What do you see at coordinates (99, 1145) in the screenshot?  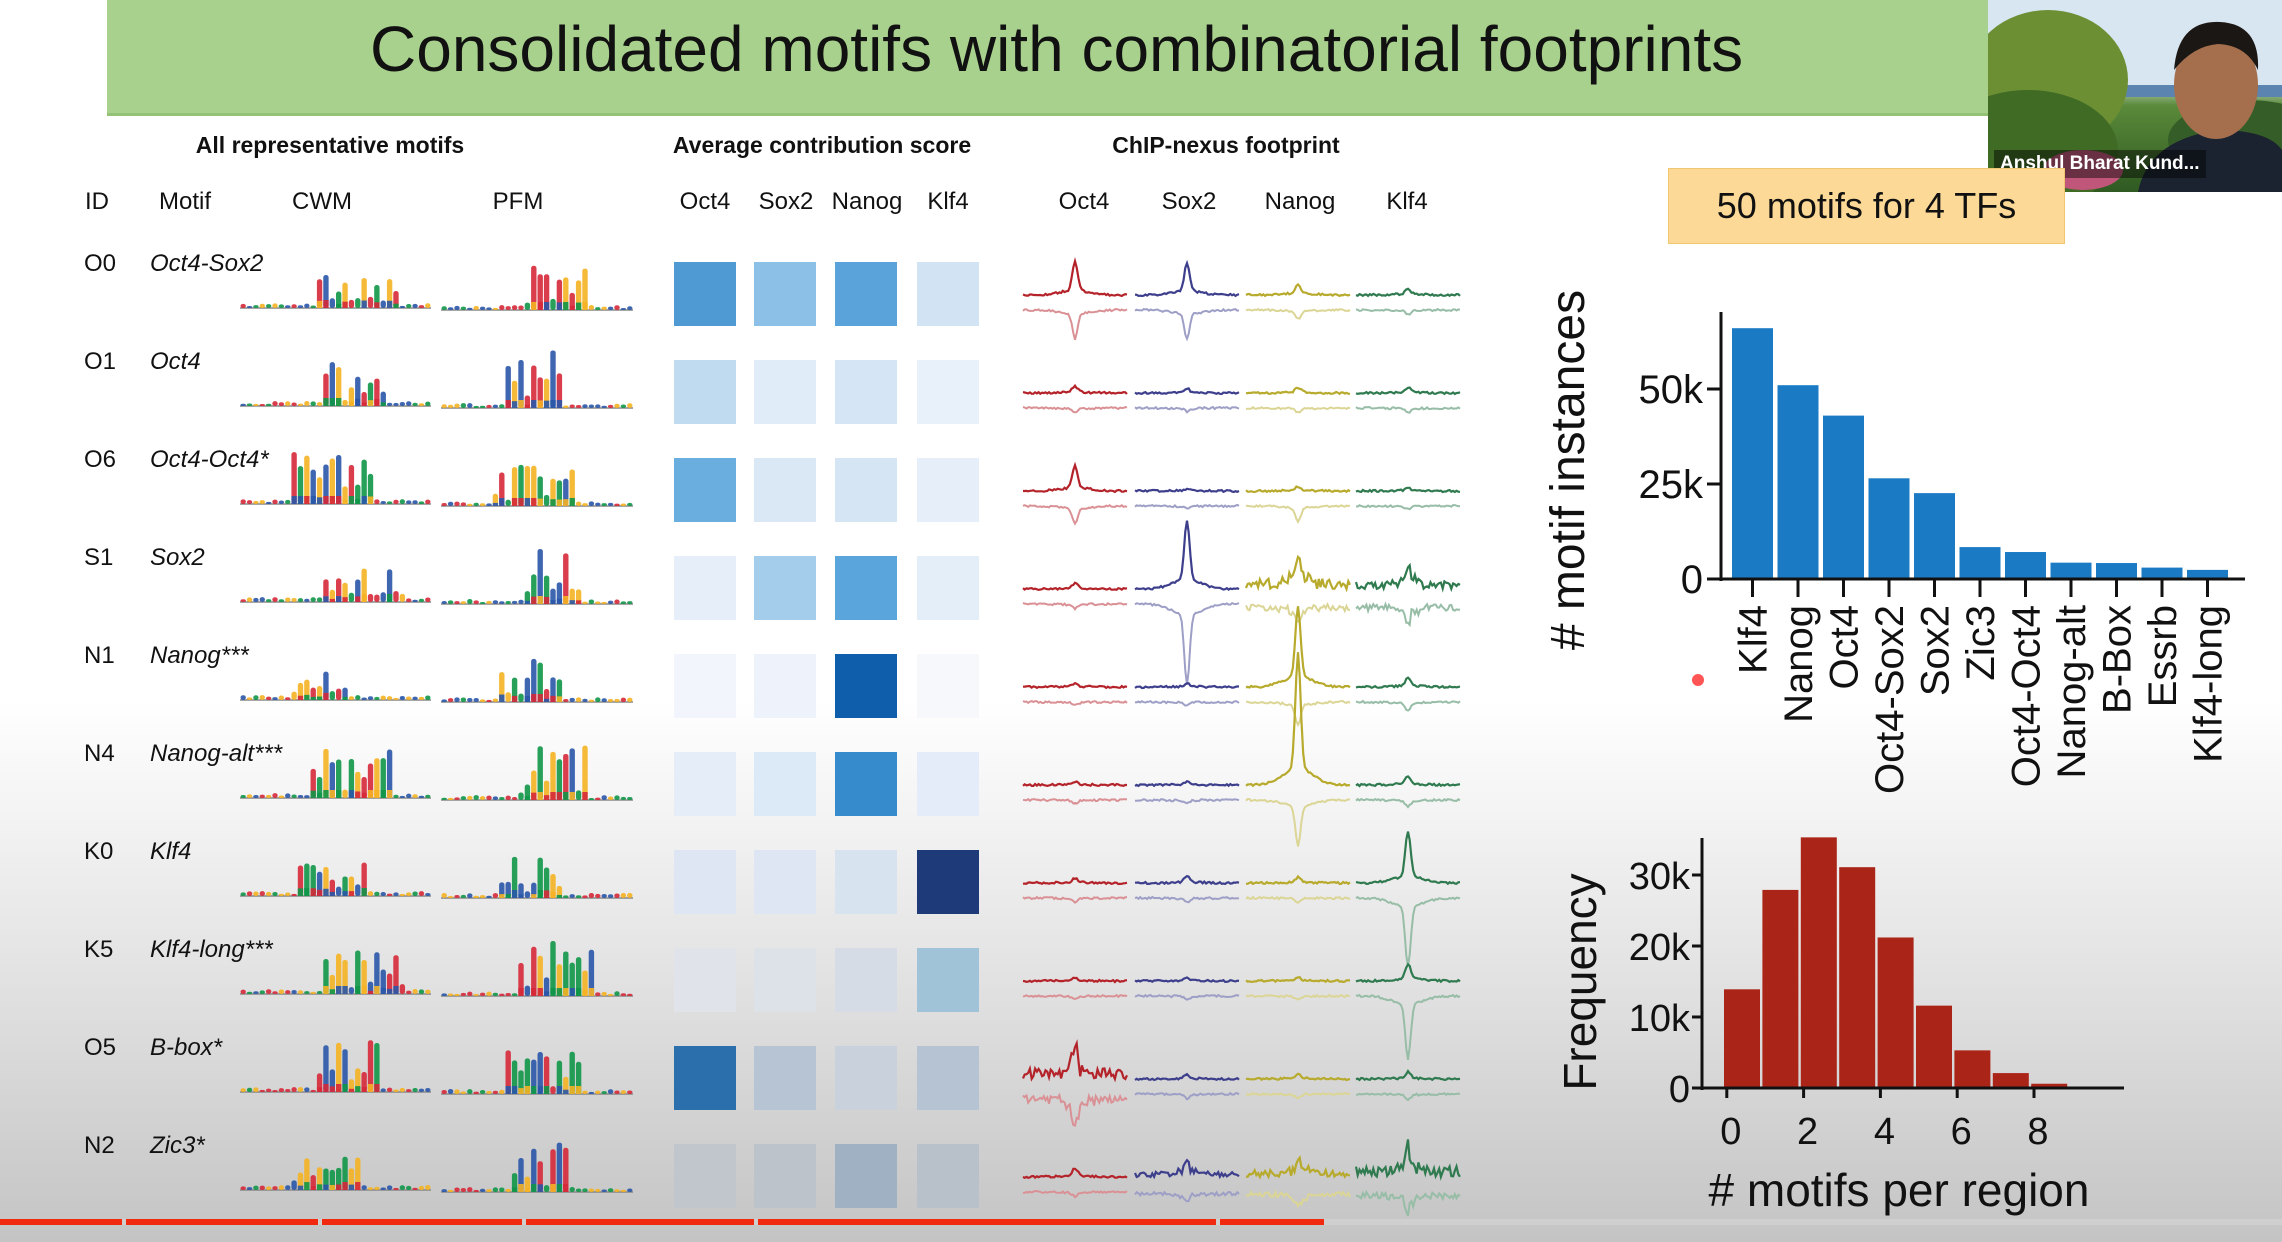 I see `motif-id: N2` at bounding box center [99, 1145].